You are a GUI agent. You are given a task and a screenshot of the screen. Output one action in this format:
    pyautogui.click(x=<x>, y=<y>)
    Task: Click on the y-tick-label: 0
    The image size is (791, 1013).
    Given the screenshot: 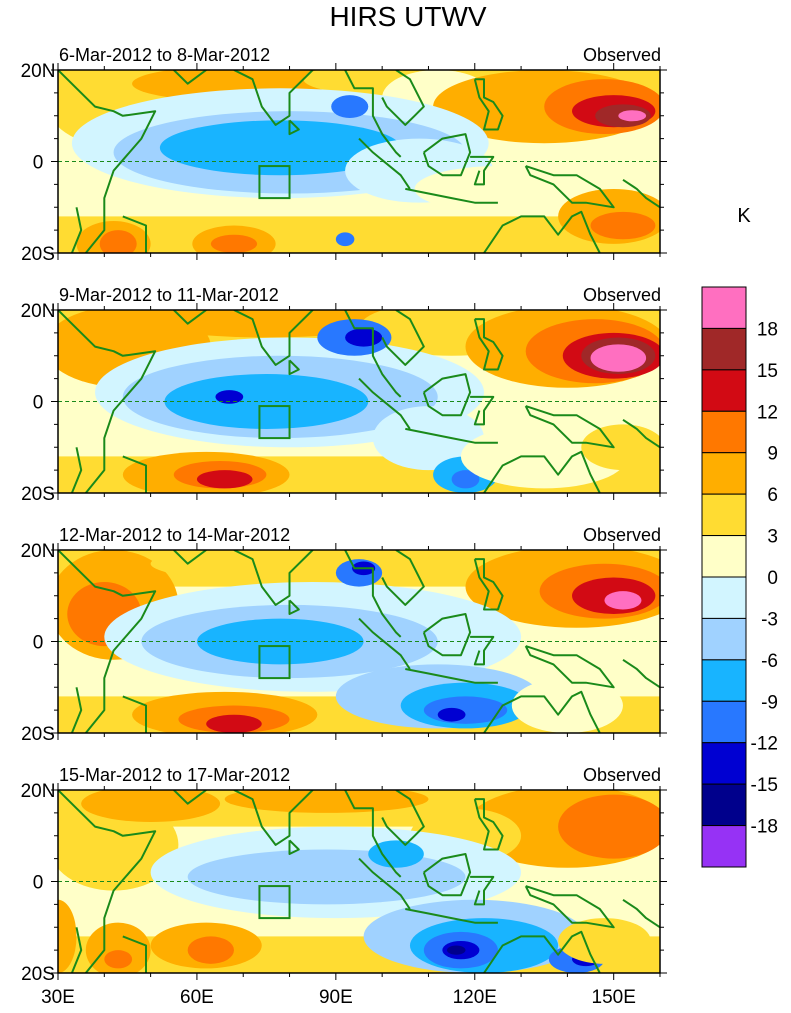 What is the action you would take?
    pyautogui.click(x=38, y=883)
    